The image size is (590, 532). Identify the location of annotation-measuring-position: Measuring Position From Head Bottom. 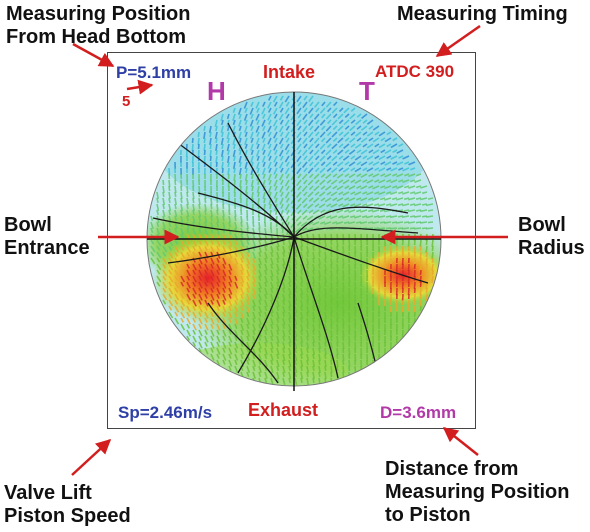
(98, 26).